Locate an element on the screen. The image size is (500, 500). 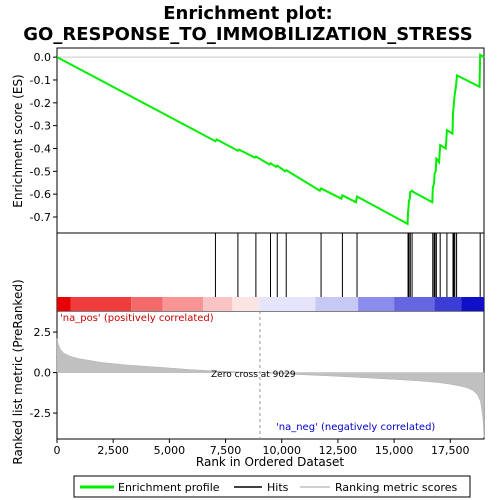
metric-y-tick-label: -2.5 is located at coordinates (40, 413).